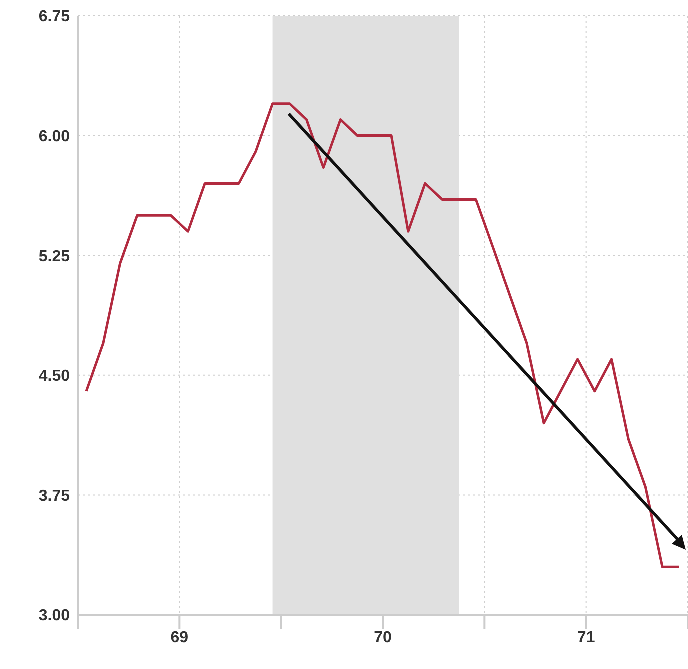 The width and height of the screenshot is (688, 669). What do you see at coordinates (54, 137) in the screenshot?
I see `y-tick-label: 6.00` at bounding box center [54, 137].